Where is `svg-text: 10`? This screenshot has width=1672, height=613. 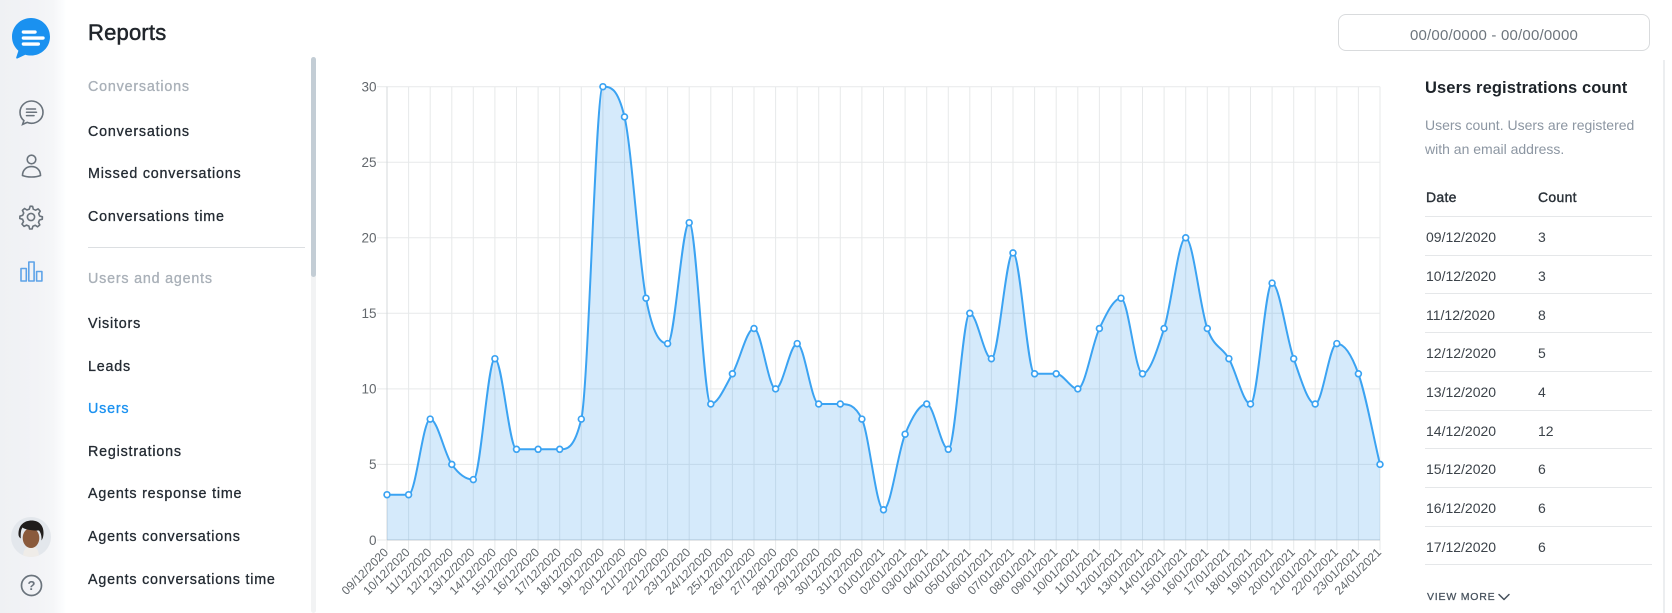 svg-text: 10 is located at coordinates (368, 389).